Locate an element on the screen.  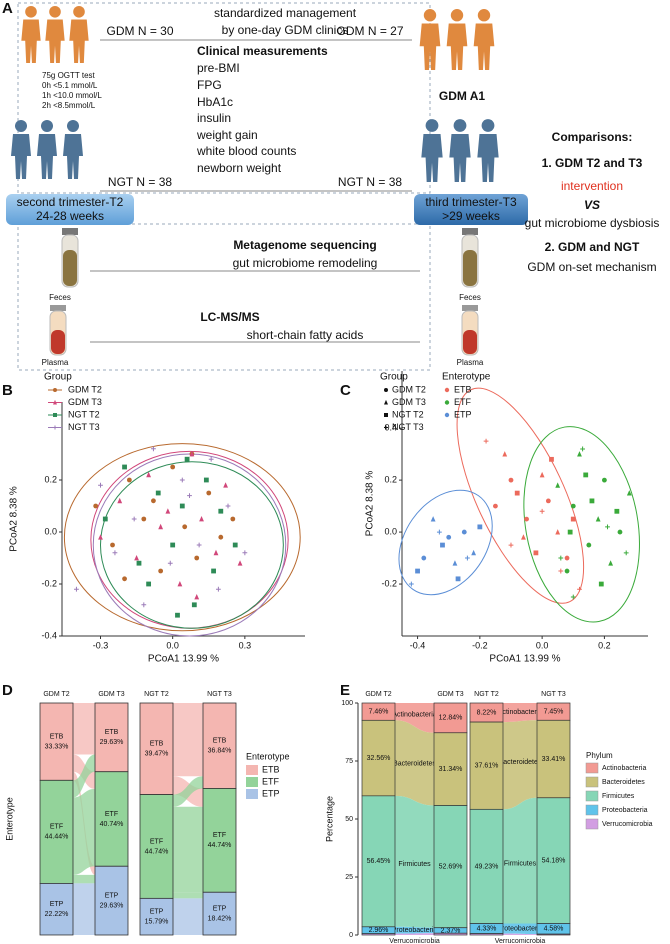
list-item: HbA1c is located at coordinates (215, 102).